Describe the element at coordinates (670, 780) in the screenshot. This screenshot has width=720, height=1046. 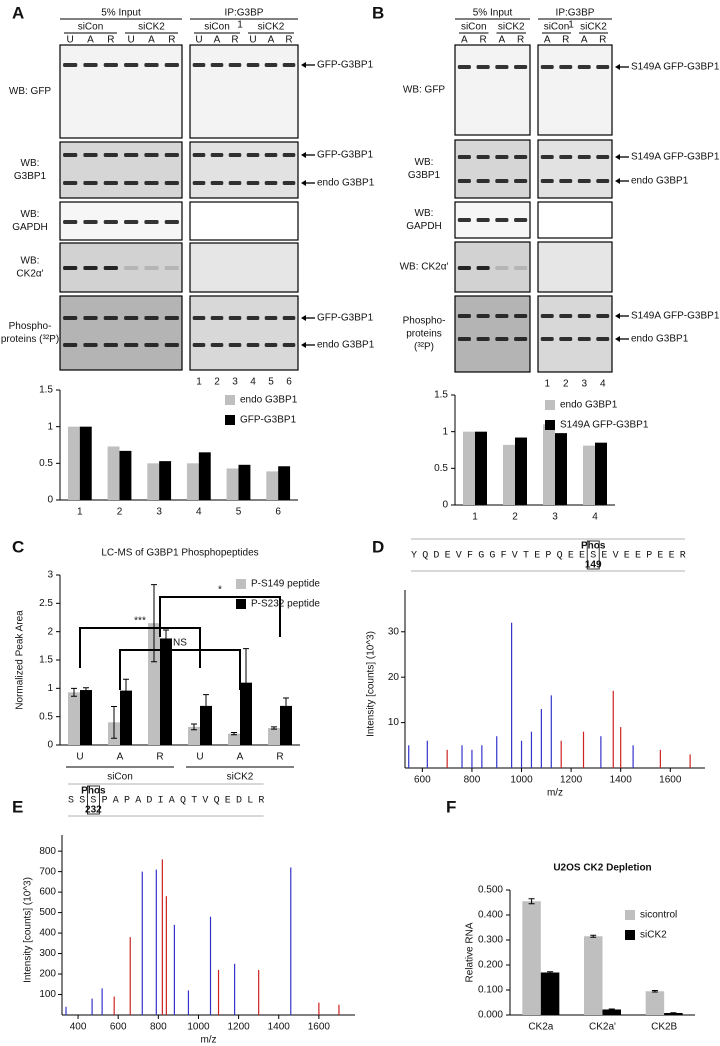
I see `x-tick-label: 1600` at that location.